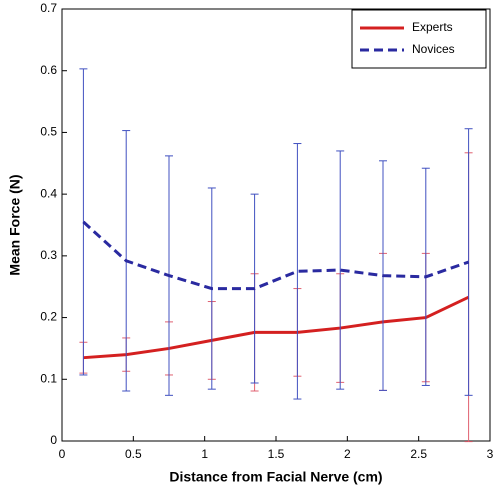  Describe the element at coordinates (275, 477) in the screenshot. I see `x-axis-label: Distance from Facial Nerve (cm)` at that location.